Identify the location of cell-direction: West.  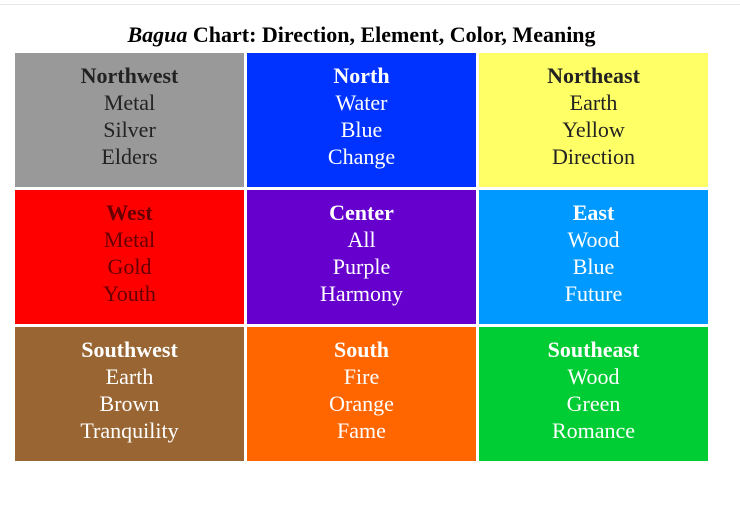
(129, 212).